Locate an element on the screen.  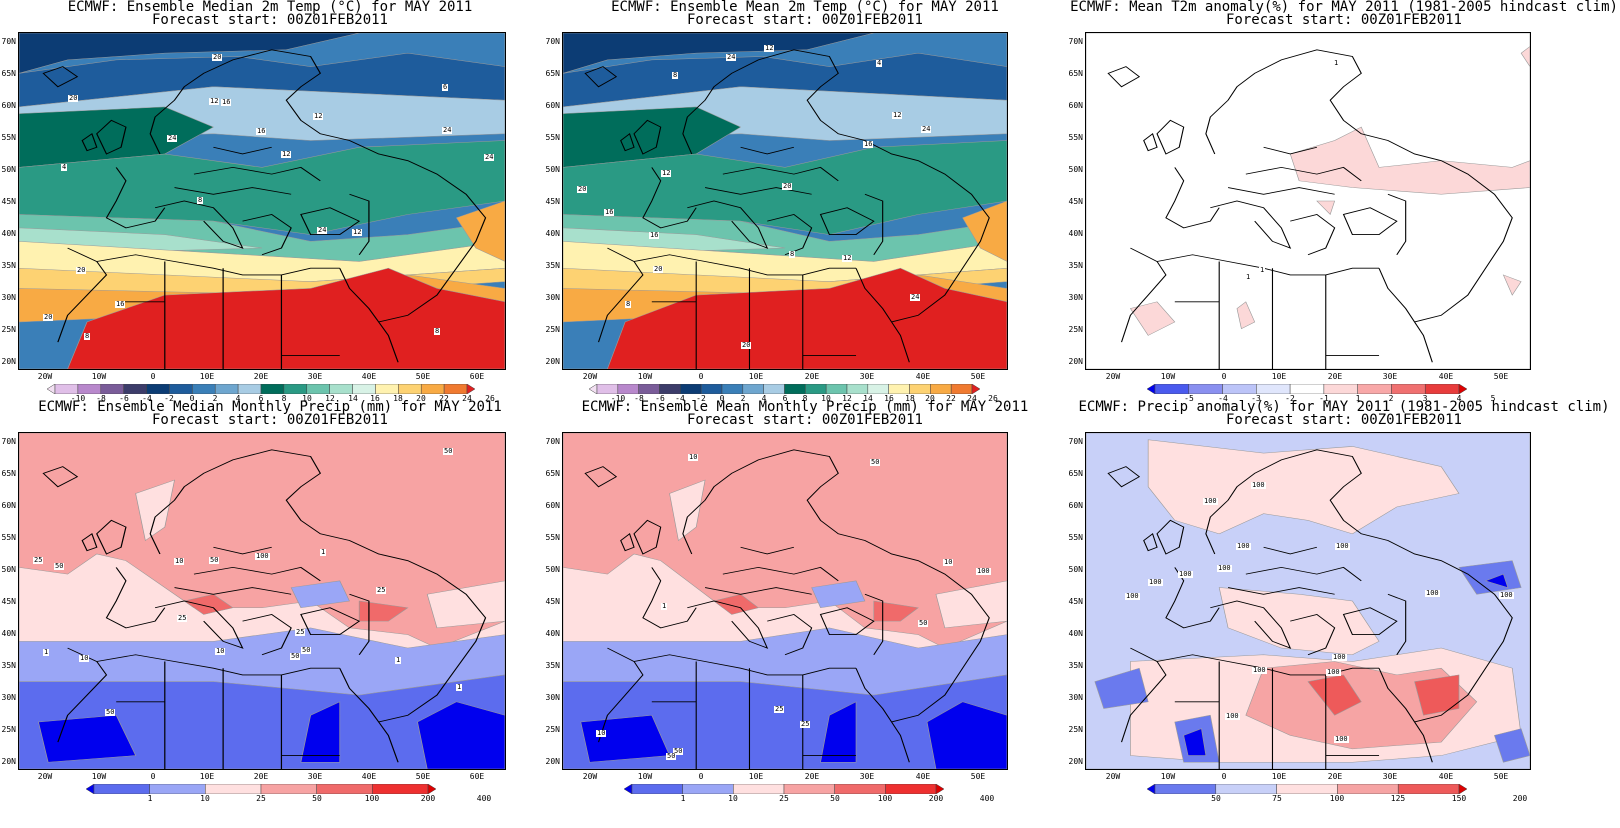
contour-label: 50 is located at coordinates (671, 756).